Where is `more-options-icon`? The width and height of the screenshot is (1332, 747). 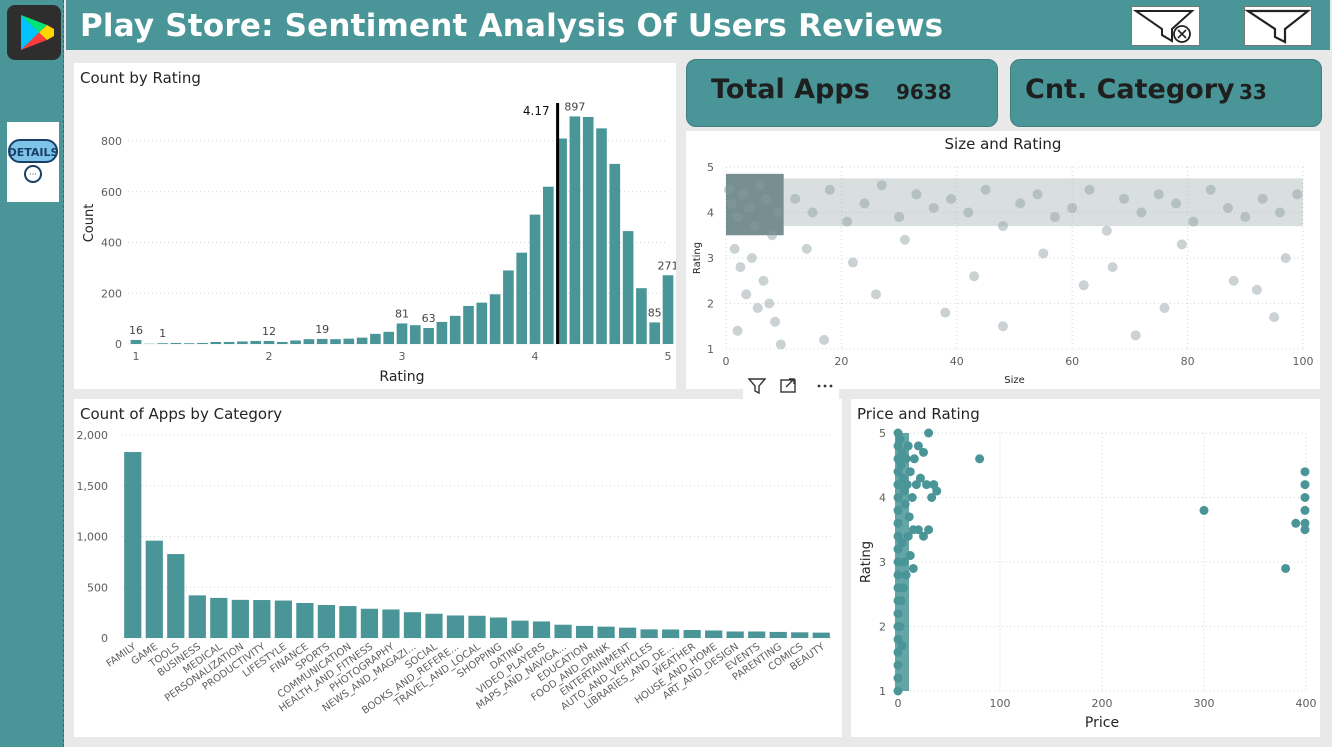 more-options-icon is located at coordinates (825, 386).